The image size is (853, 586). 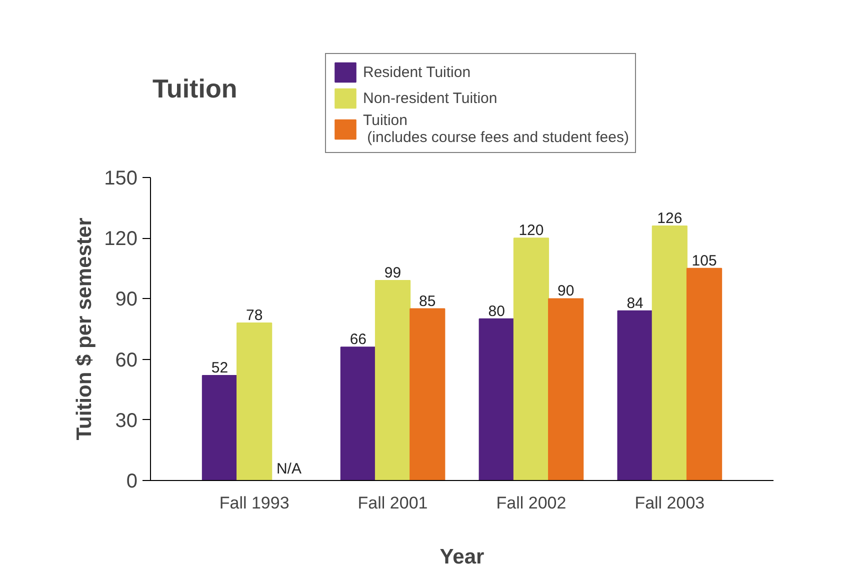 I want to click on x-tick-label: Fall 2001, so click(x=393, y=503).